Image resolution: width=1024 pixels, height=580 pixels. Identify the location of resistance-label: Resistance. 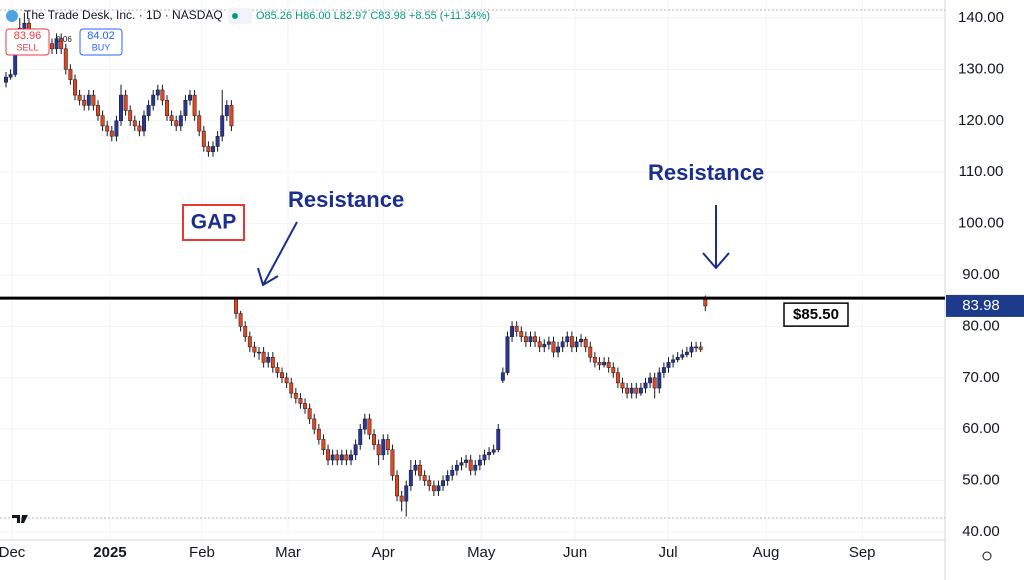
(346, 199).